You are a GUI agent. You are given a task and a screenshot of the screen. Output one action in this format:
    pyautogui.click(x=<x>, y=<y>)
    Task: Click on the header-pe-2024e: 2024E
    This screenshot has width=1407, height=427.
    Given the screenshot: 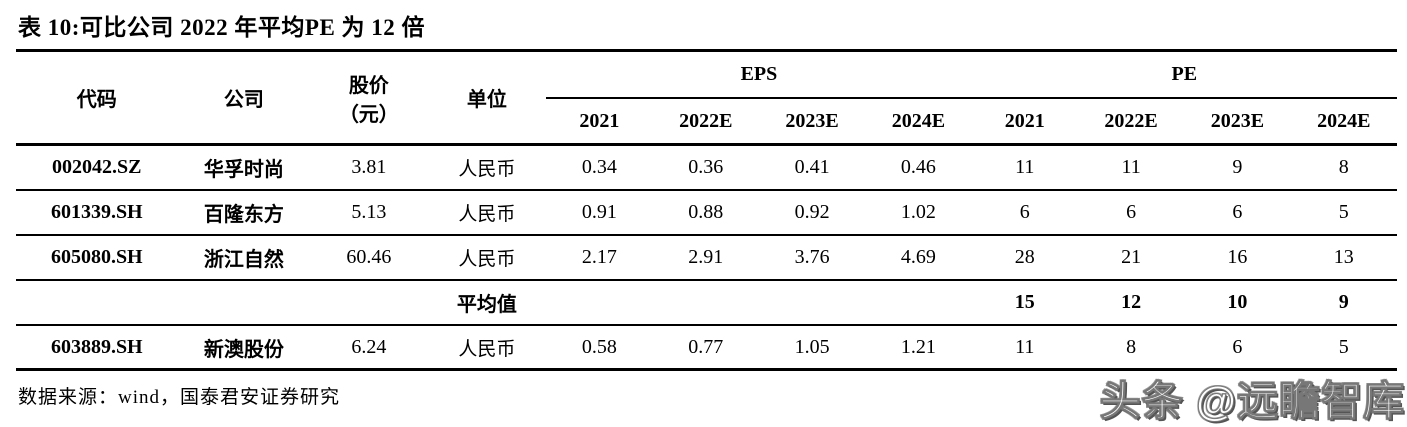 What is the action you would take?
    pyautogui.click(x=1343, y=122)
    